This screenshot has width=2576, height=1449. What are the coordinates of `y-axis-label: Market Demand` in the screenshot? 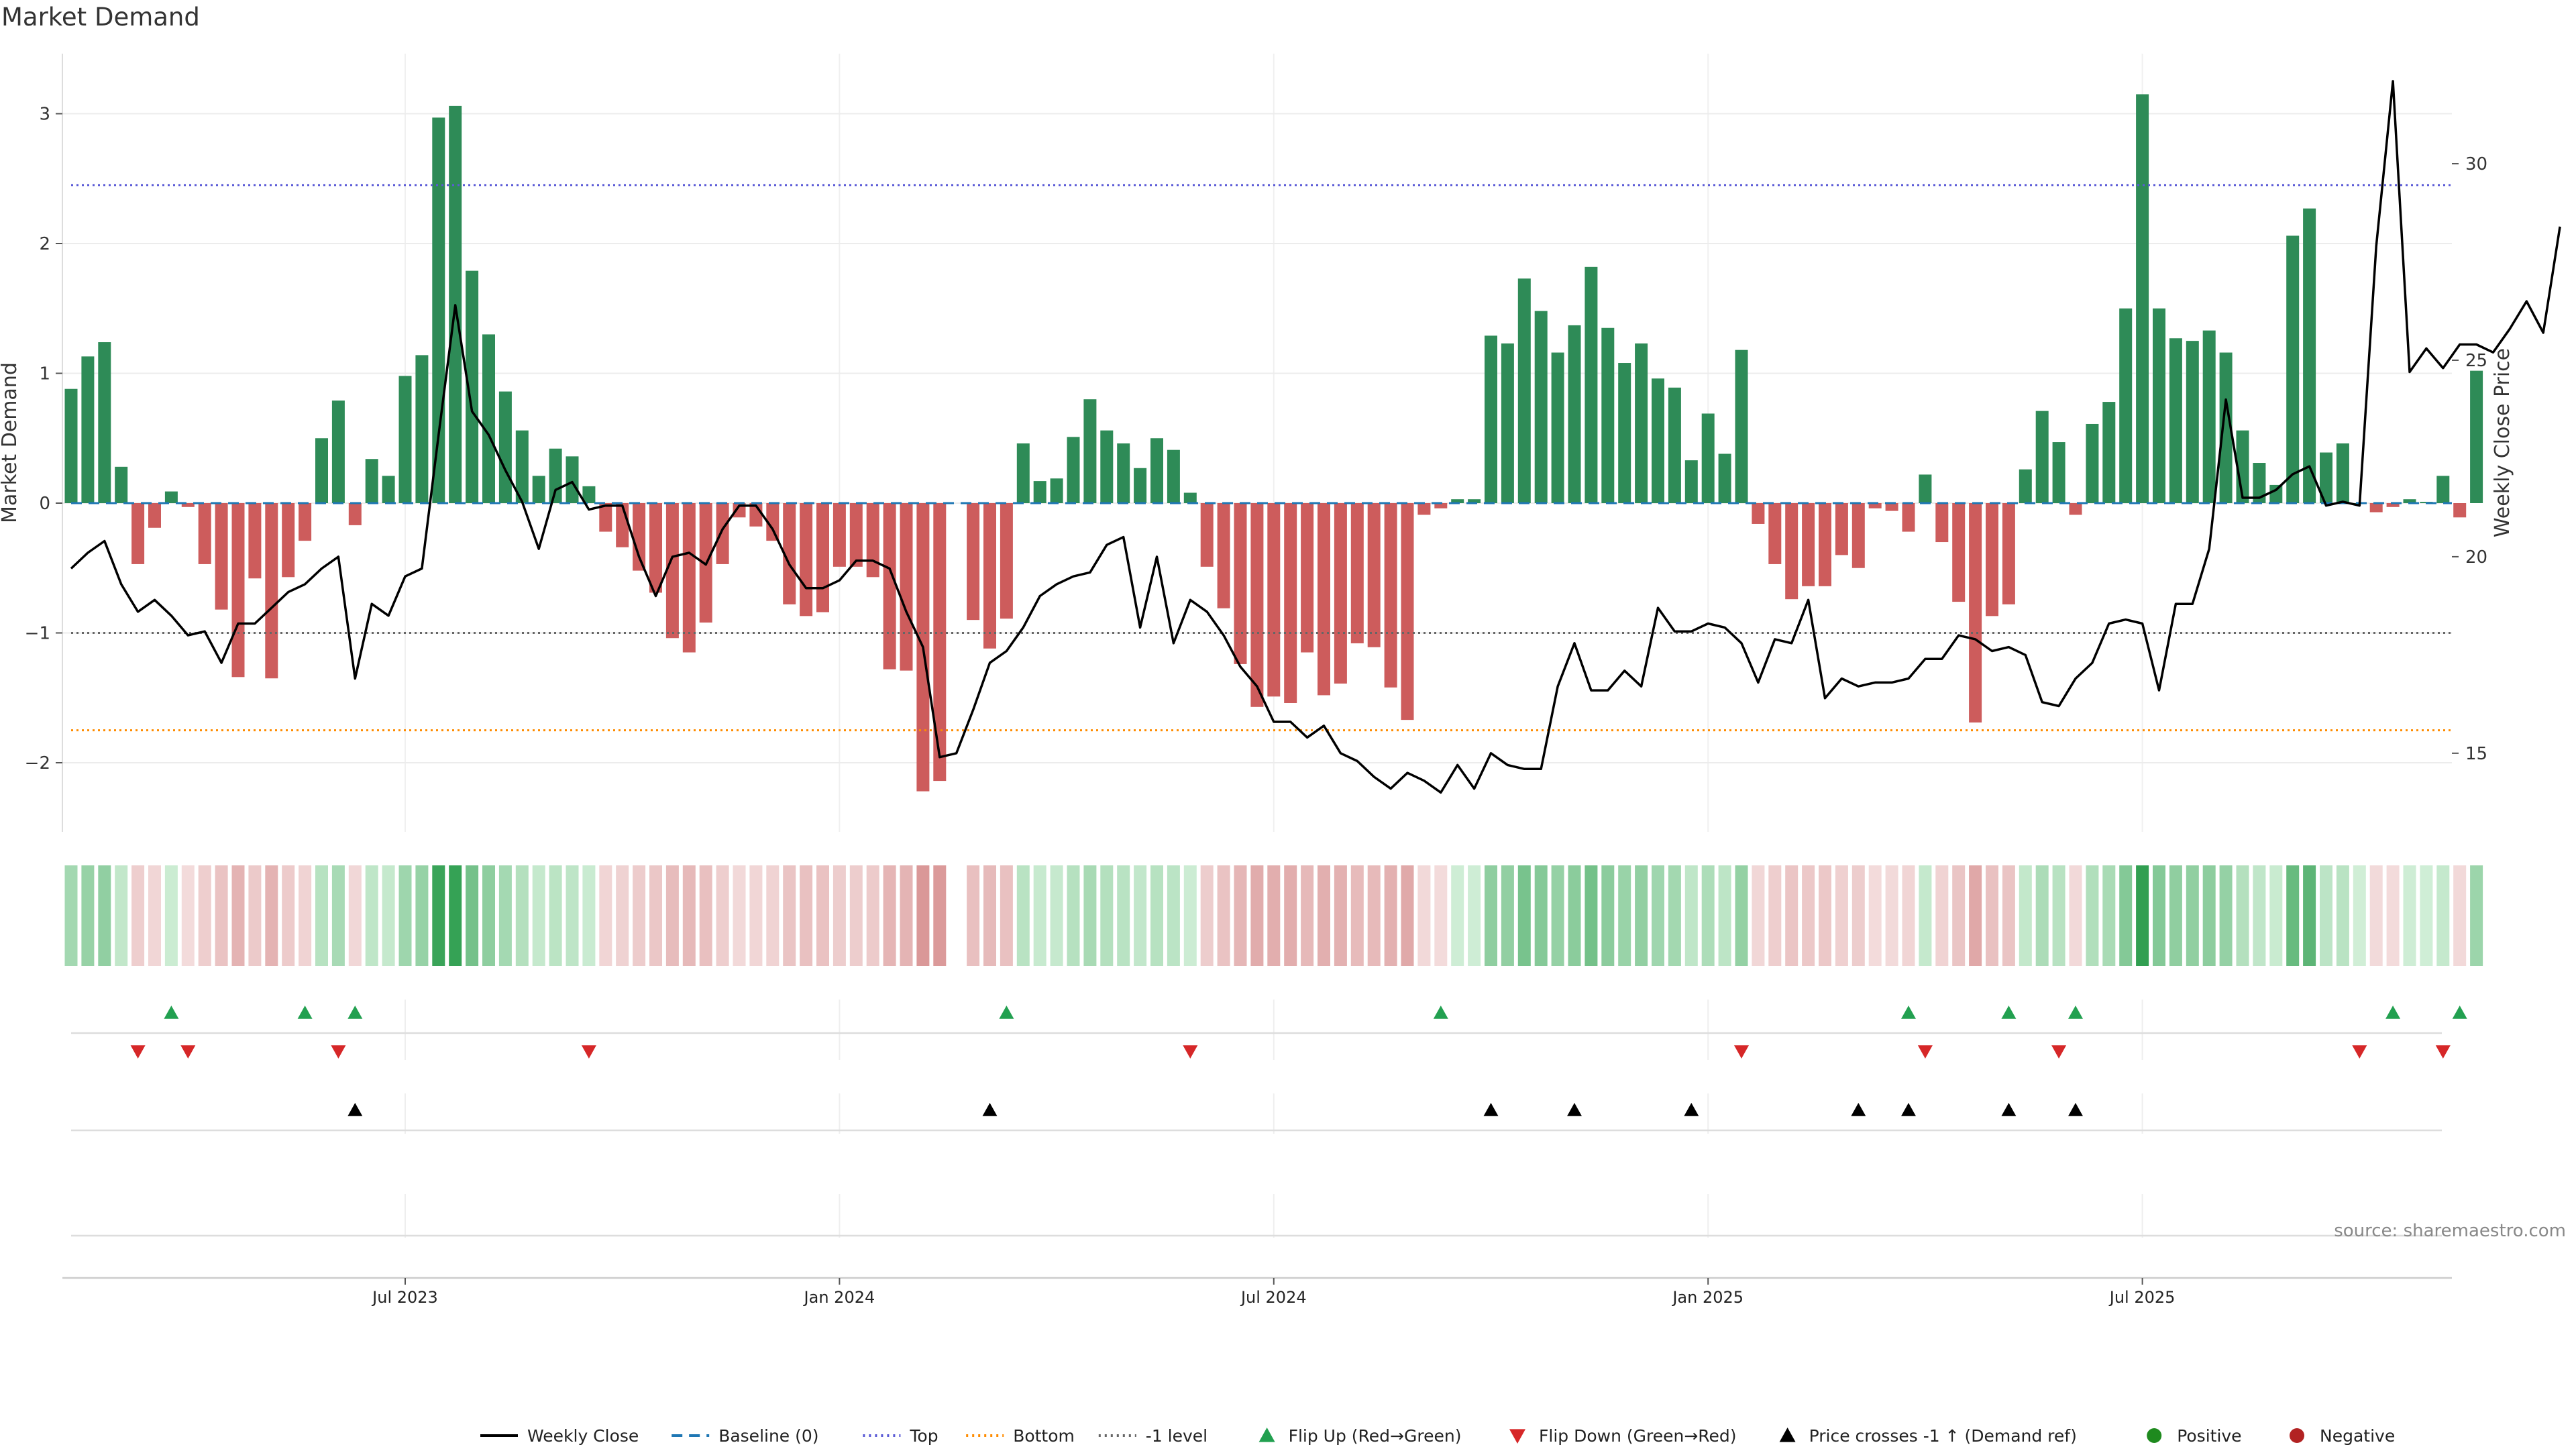 It's located at (10, 442).